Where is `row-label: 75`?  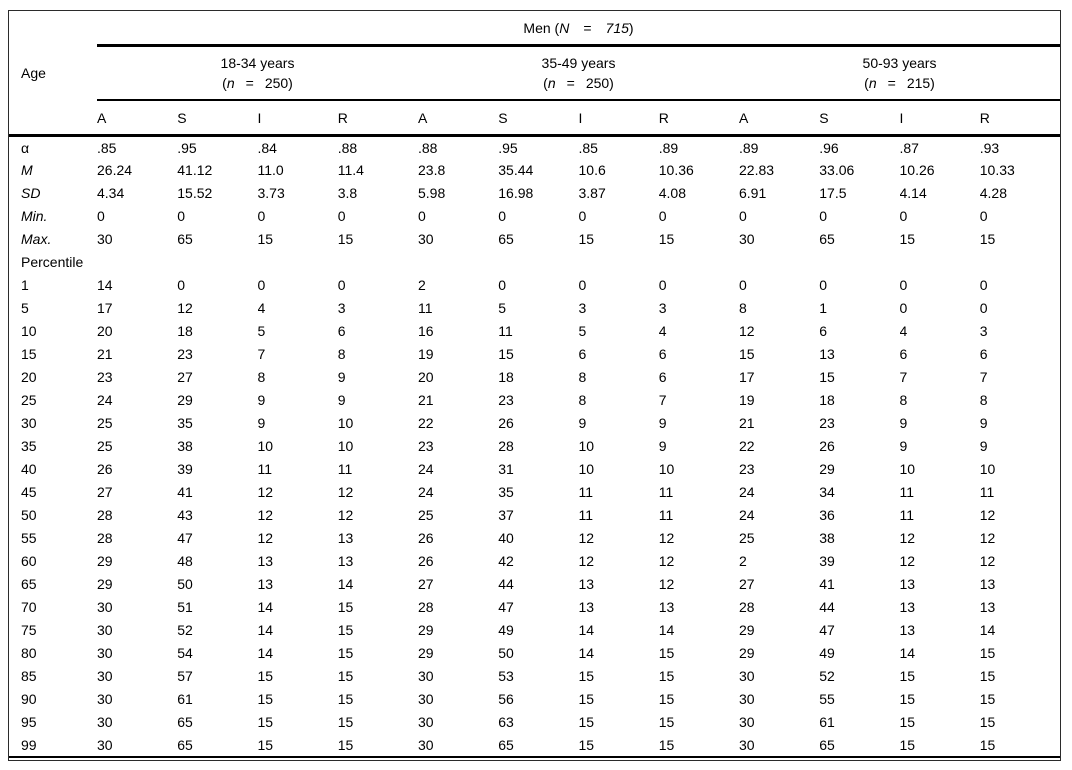 row-label: 75 is located at coordinates (29, 630).